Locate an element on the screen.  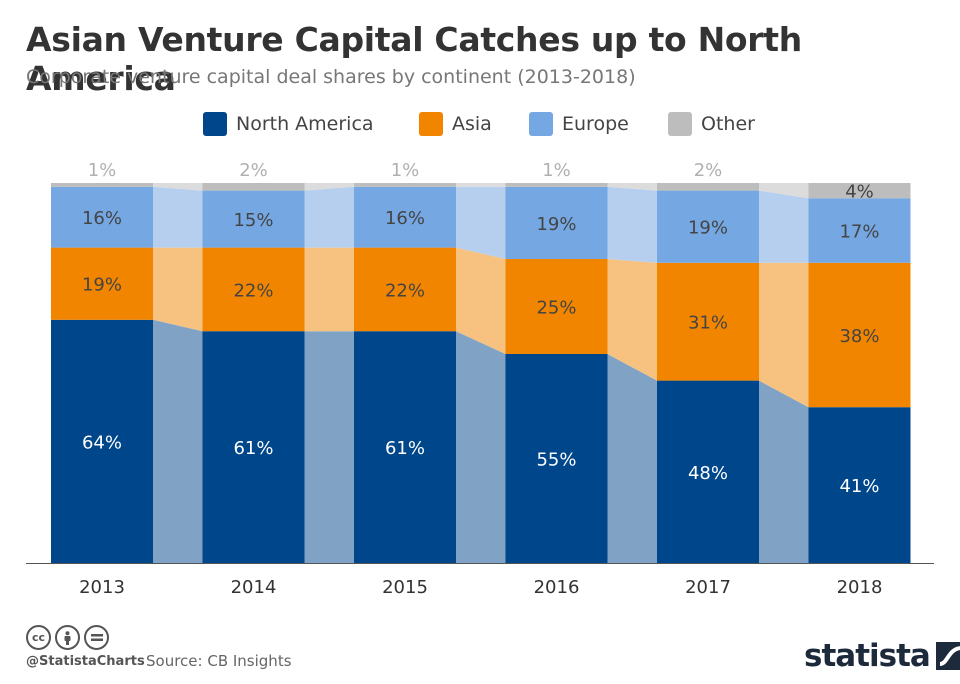
data-label-other-2018: 4% is located at coordinates (859, 192).